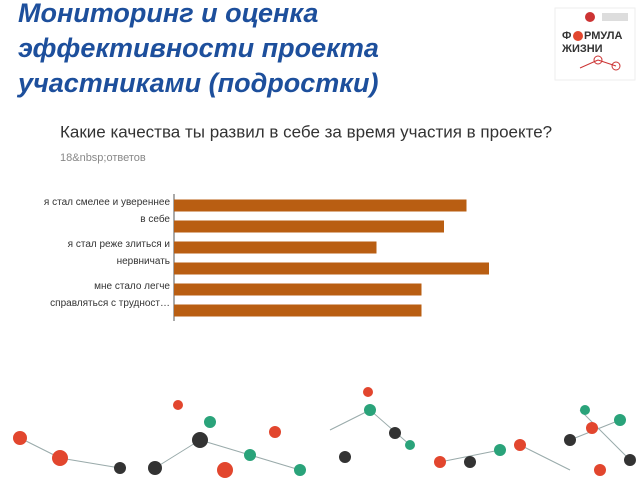 The image size is (640, 480). What do you see at coordinates (103, 158) in the screenshot?
I see `chart-subtitle: 18&nbsp;ответов` at bounding box center [103, 158].